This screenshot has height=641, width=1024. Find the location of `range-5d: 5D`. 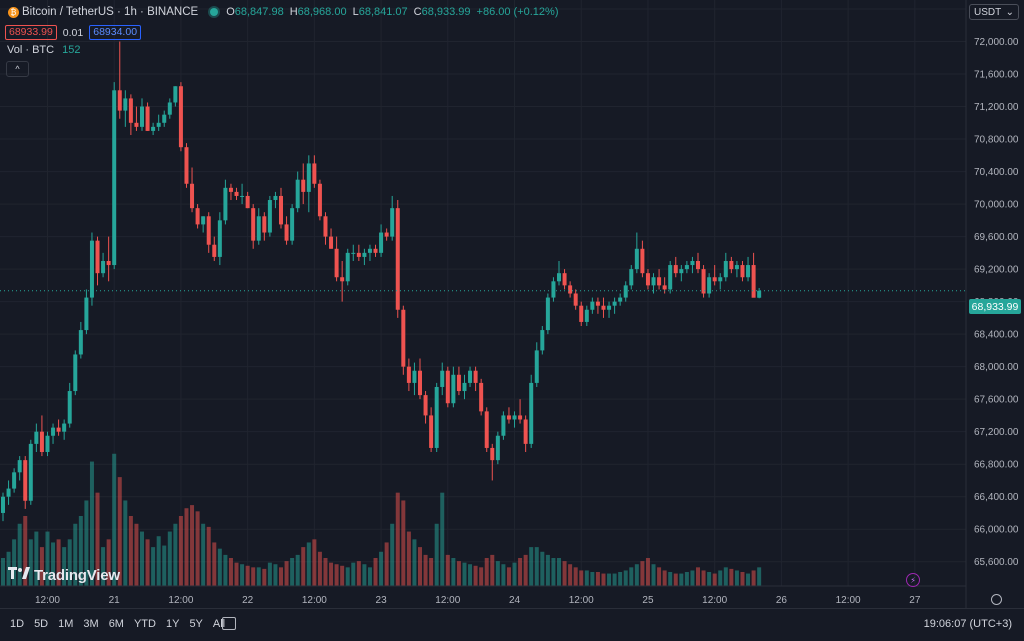

range-5d: 5D is located at coordinates (41, 624).